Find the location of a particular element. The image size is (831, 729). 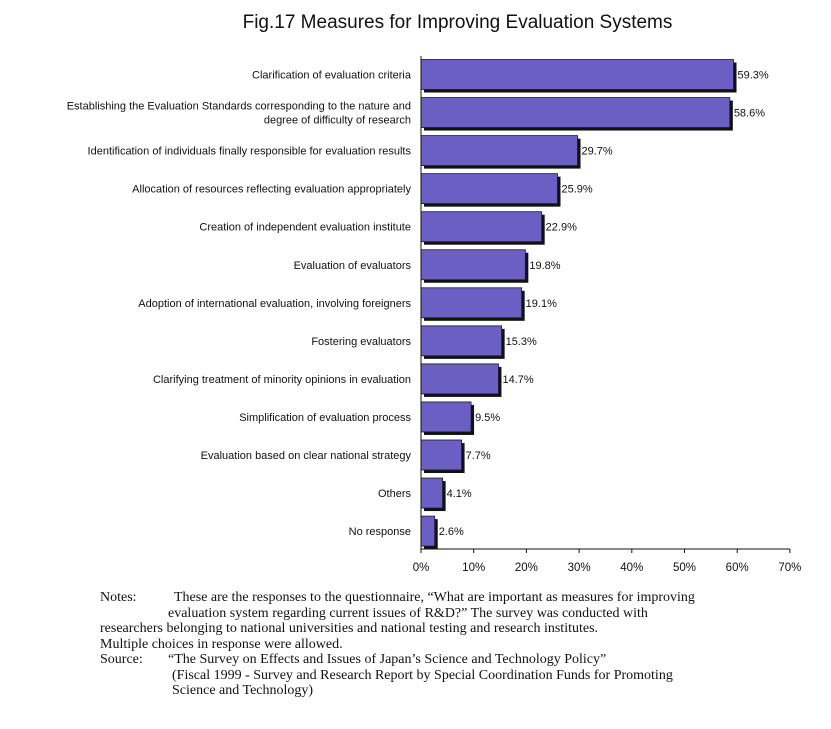

source-line: Science and Technology) is located at coordinates (243, 690).